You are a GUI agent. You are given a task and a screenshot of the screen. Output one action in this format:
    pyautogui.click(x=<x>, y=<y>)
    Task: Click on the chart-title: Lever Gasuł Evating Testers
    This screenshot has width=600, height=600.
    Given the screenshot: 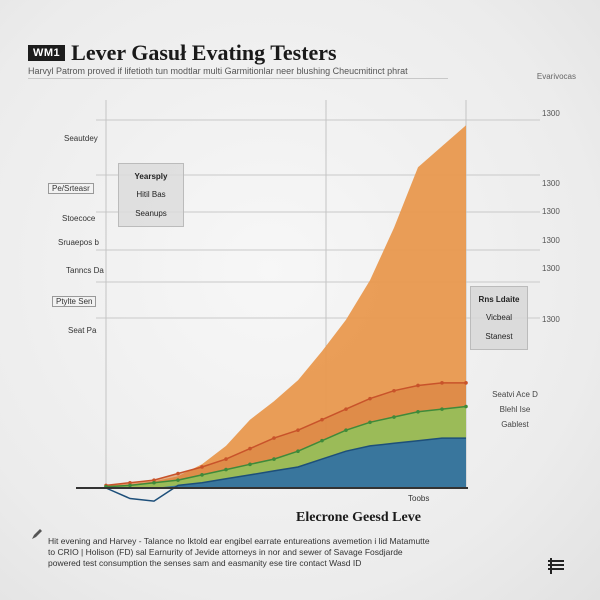 What is the action you would take?
    pyautogui.click(x=204, y=52)
    